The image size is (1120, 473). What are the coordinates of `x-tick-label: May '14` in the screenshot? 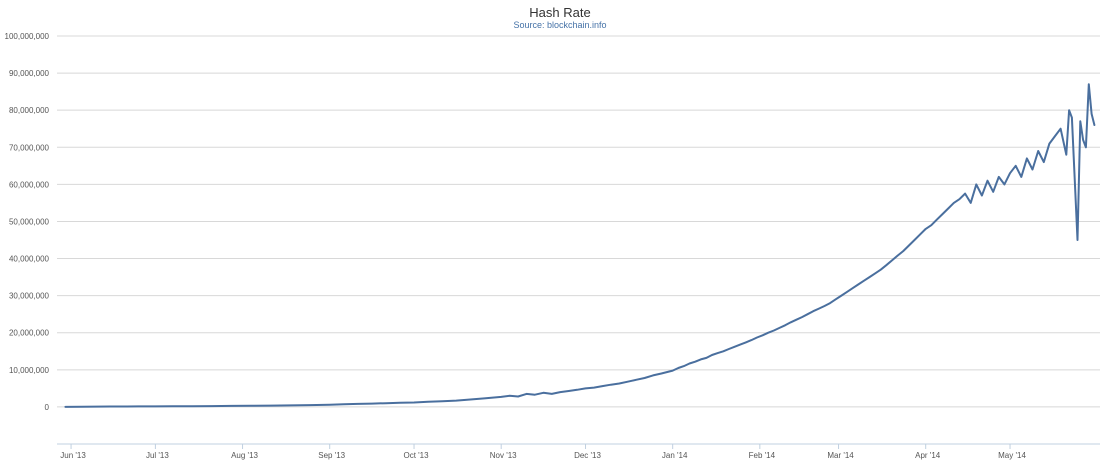 It's located at (1012, 455).